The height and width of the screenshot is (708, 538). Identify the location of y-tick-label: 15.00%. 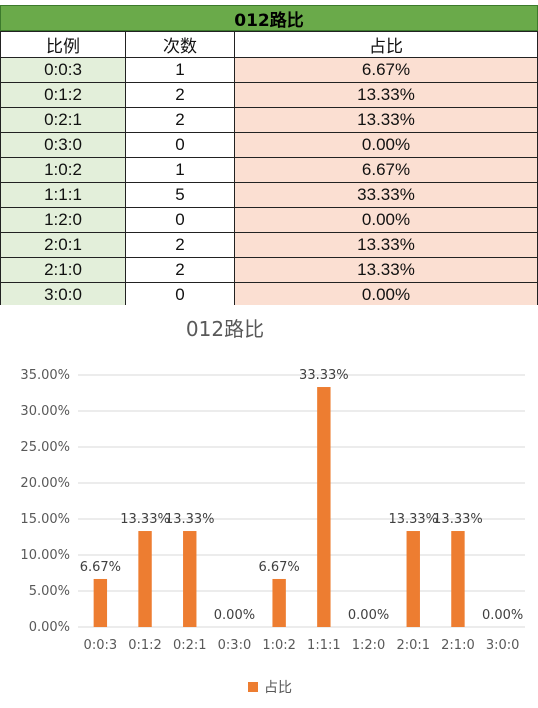
(45, 519).